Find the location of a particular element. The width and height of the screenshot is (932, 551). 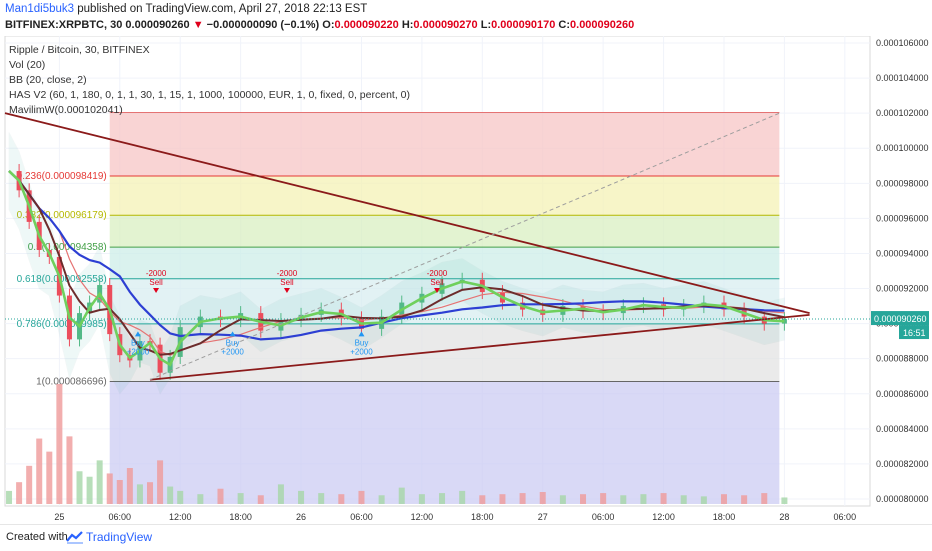

tradingview-brand: TradingView is located at coordinates (119, 537).